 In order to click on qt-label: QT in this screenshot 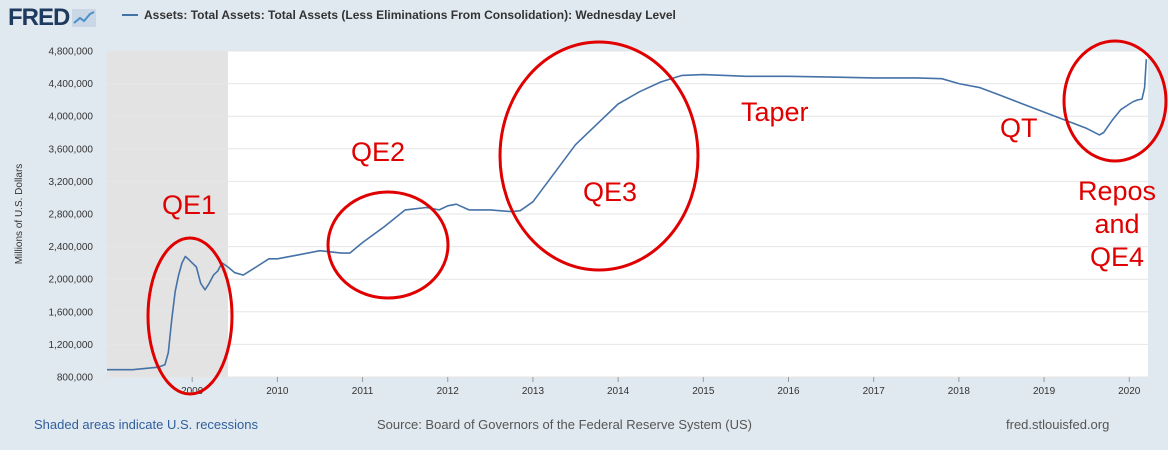, I will do `click(1019, 128)`.